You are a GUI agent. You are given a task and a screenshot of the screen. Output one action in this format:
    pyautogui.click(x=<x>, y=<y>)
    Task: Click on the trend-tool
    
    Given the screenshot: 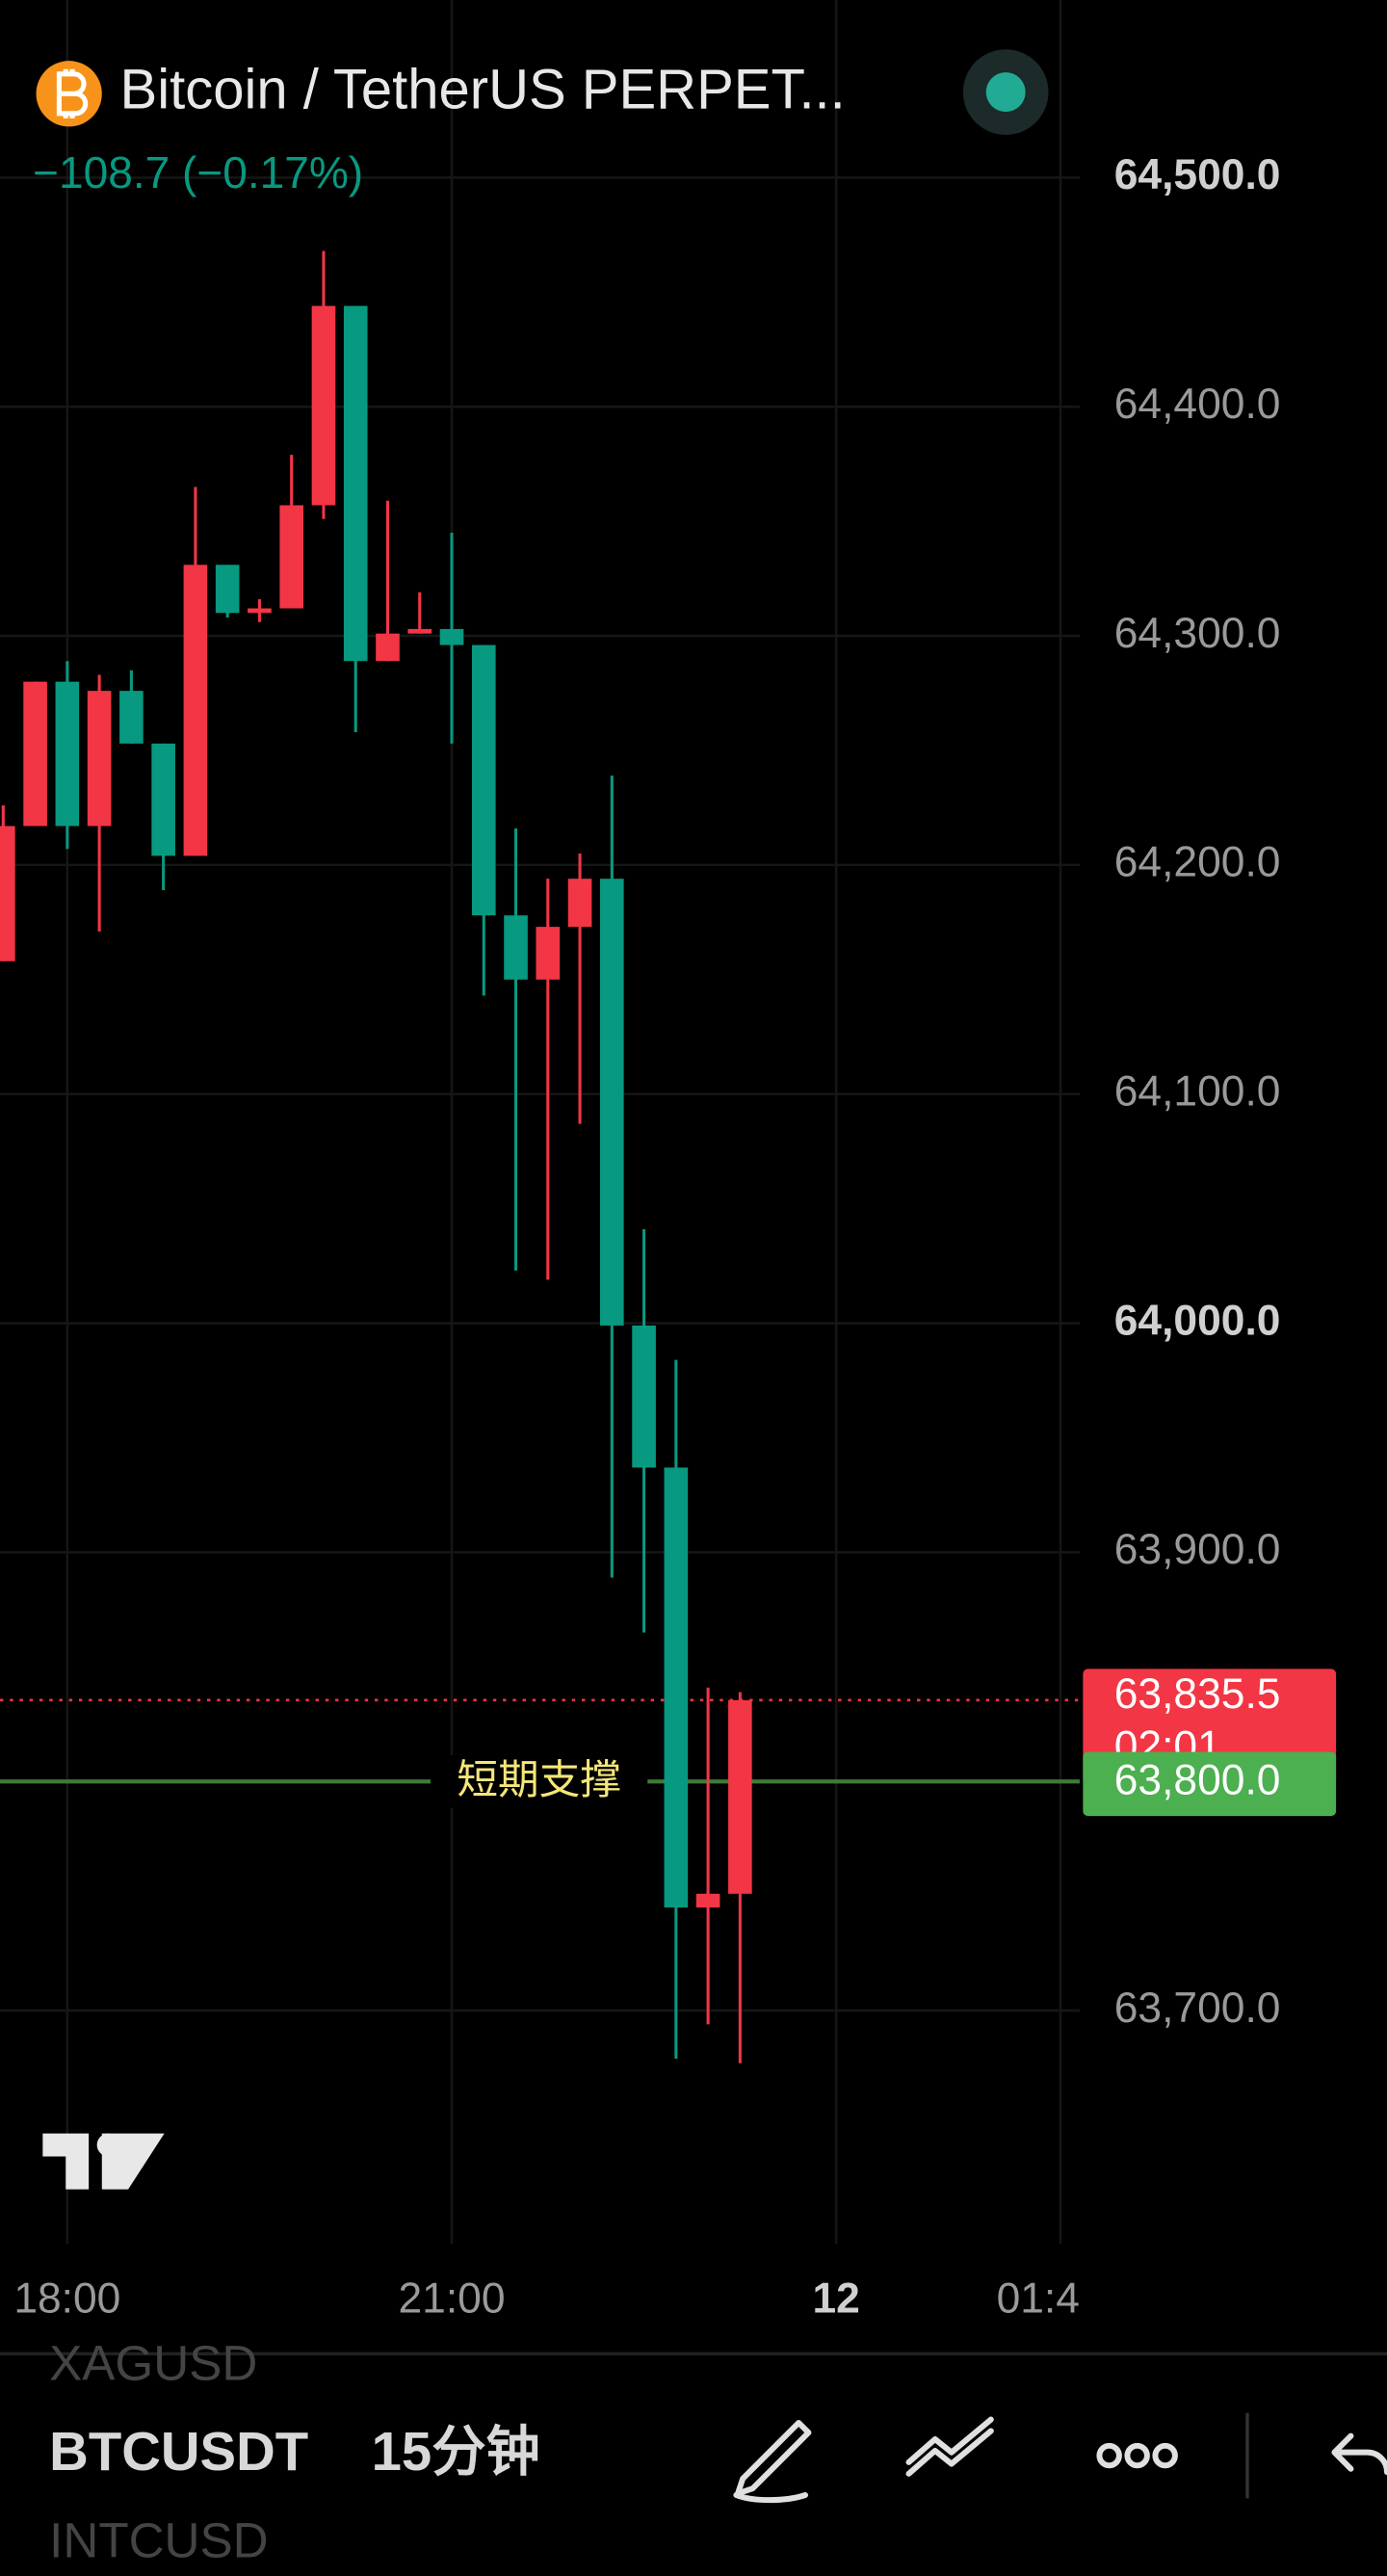 What is the action you would take?
    pyautogui.click(x=949, y=2446)
    